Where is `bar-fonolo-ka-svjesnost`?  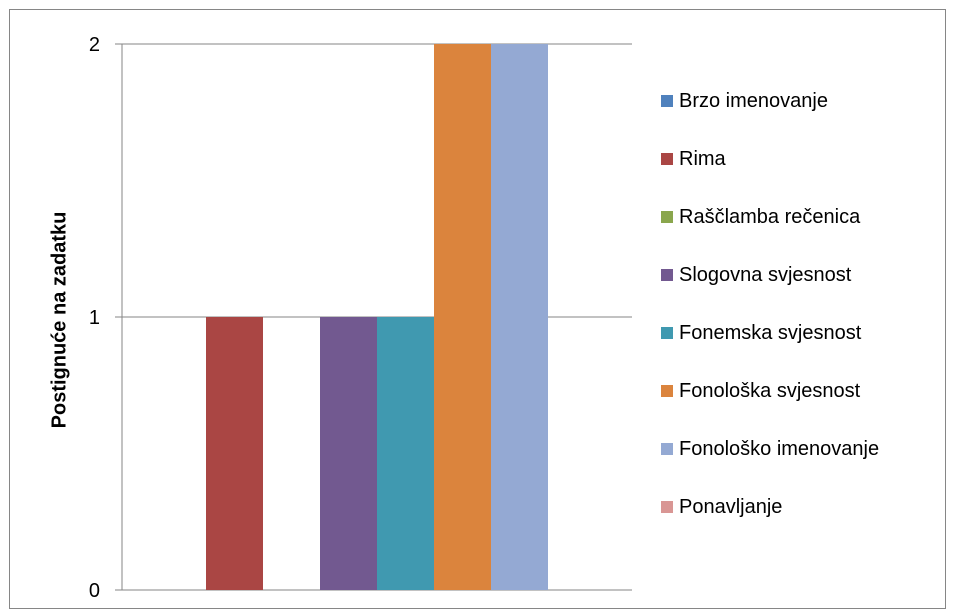 bar-fonolo-ka-svjesnost is located at coordinates (462, 317).